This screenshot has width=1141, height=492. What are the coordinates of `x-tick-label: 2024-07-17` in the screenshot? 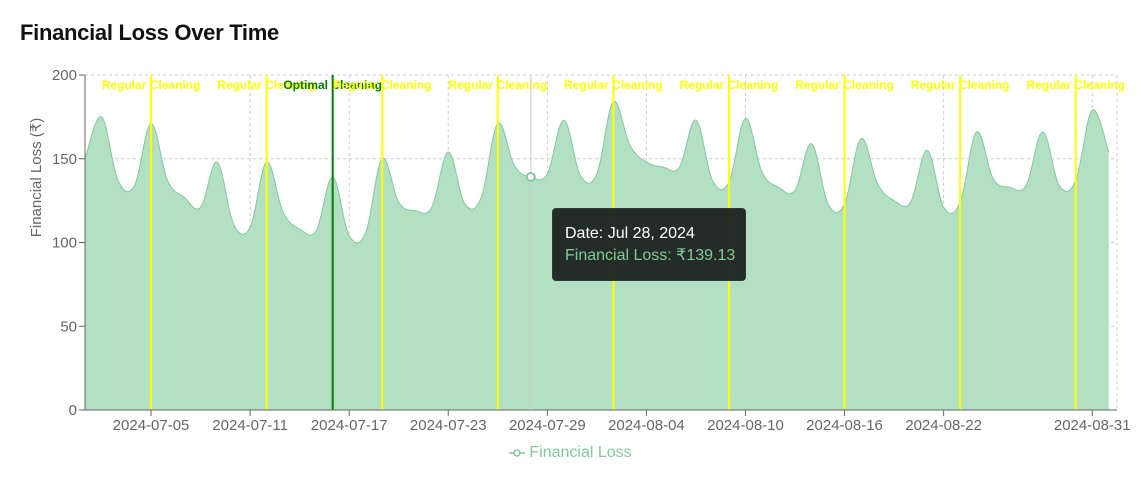 It's located at (349, 425).